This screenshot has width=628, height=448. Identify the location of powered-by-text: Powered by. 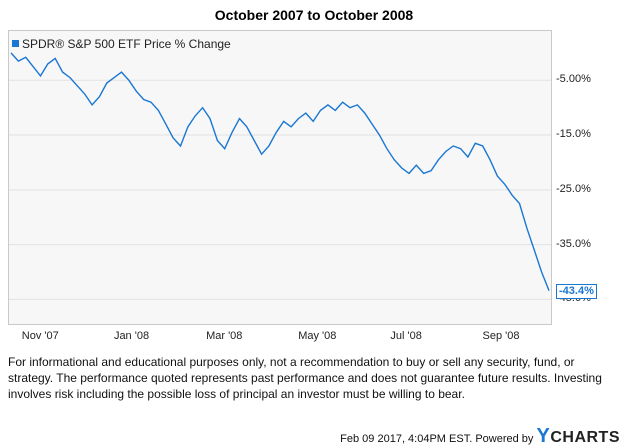
(504, 439).